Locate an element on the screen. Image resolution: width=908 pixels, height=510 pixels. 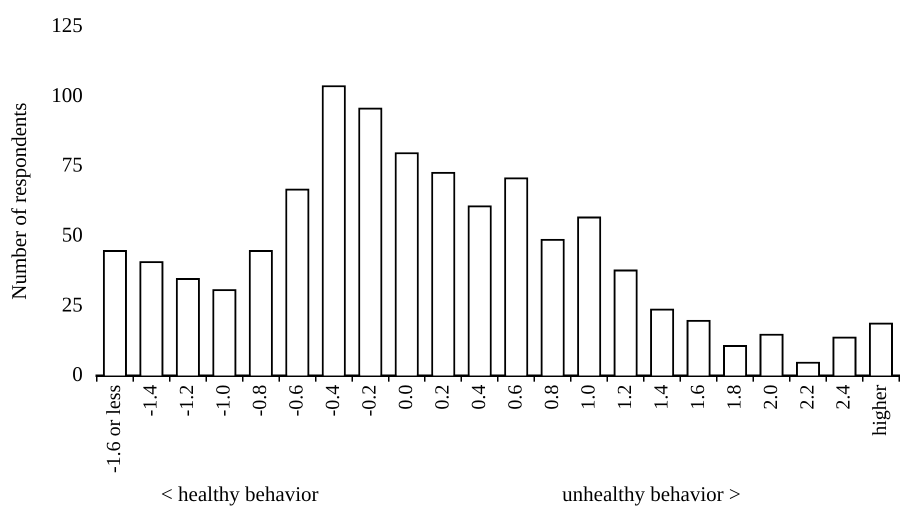
x-tick-label: 2.0 is located at coordinates (771, 397).